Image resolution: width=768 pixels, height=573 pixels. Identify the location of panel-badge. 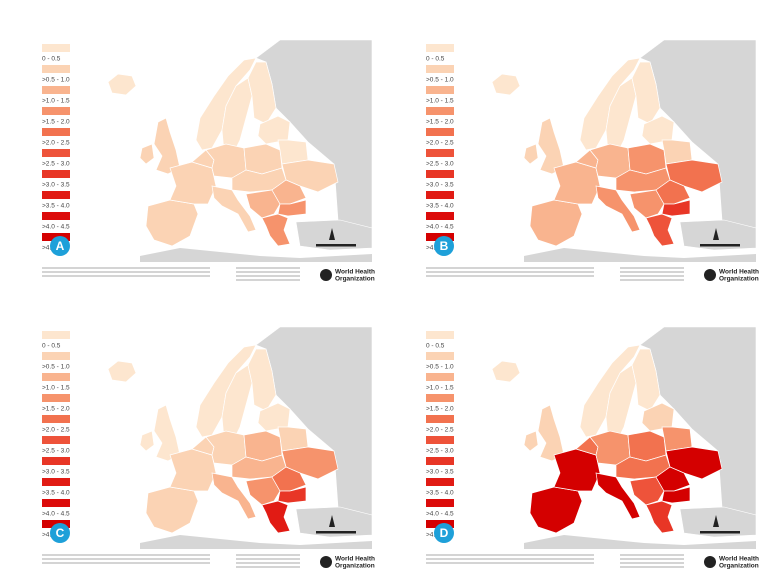
(60, 246).